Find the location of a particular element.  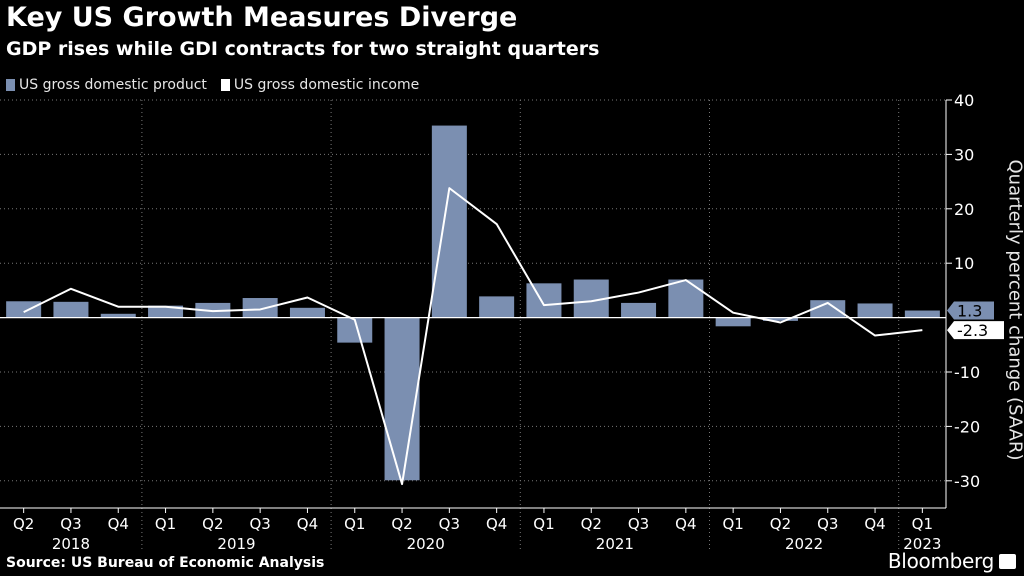

legend-label-gdi: US gross domestic income is located at coordinates (326, 85).